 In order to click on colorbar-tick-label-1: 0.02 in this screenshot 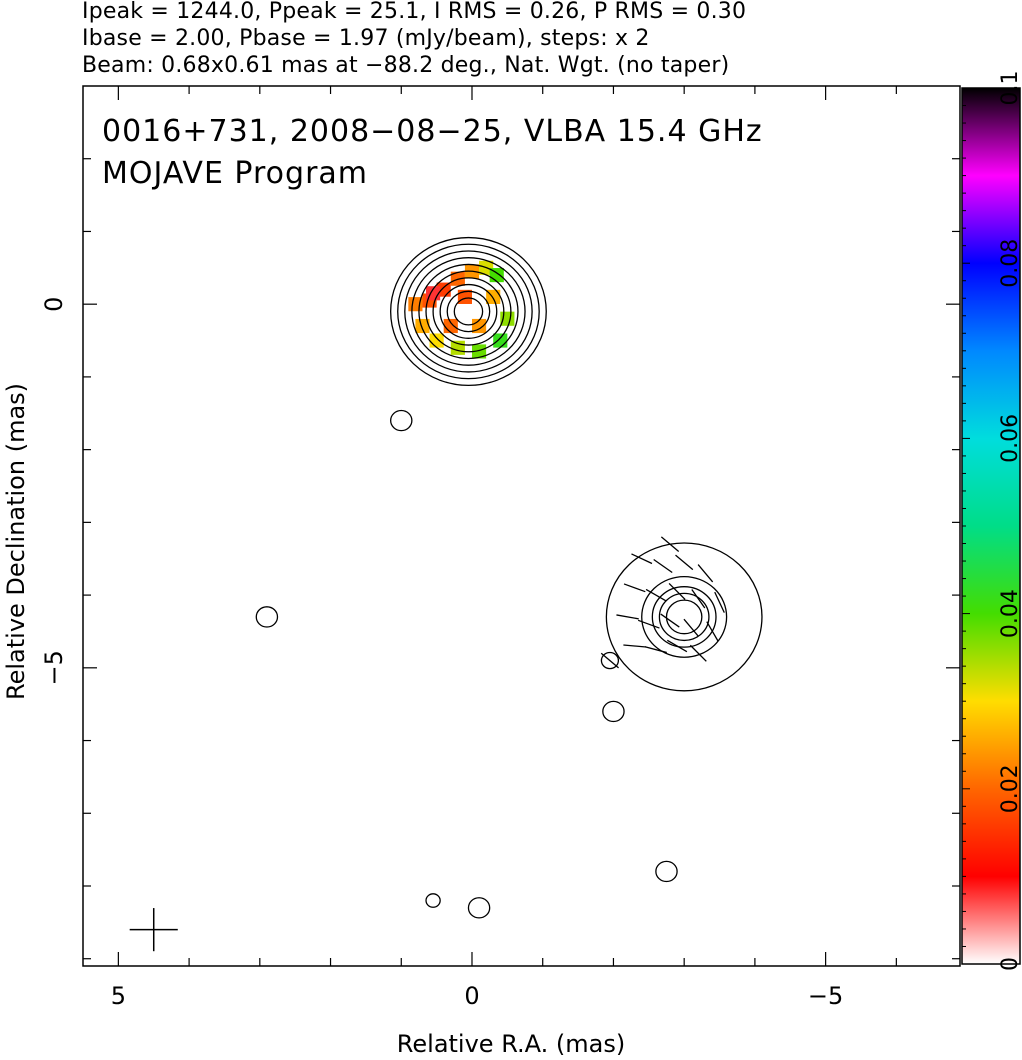, I will do `click(1010, 788)`.